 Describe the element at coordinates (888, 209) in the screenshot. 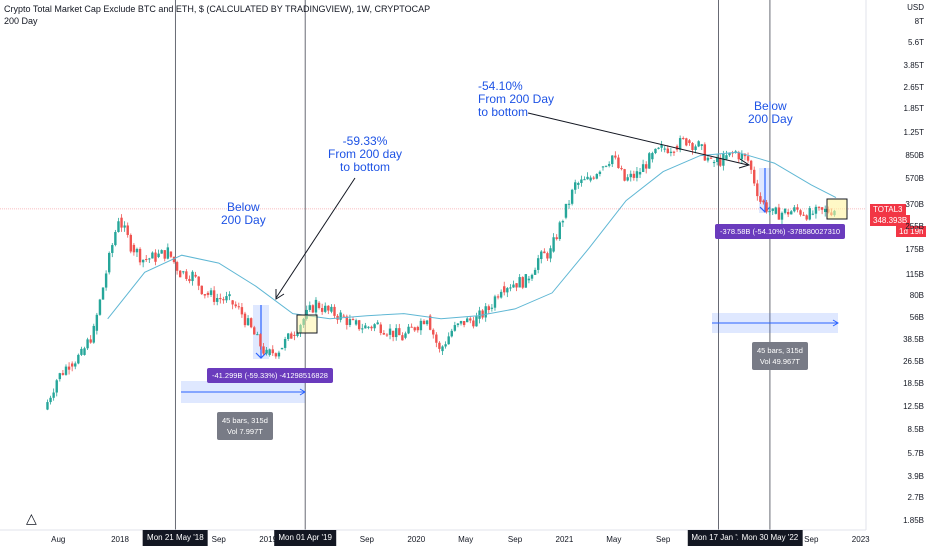

I see `symbol-label: TOTAL3` at that location.